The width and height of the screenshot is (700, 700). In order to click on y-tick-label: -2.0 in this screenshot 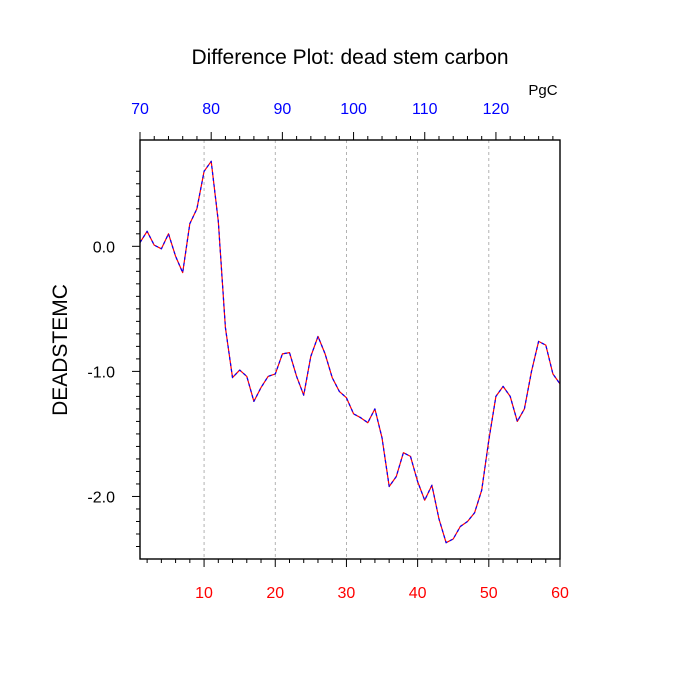, I will do `click(101, 497)`.